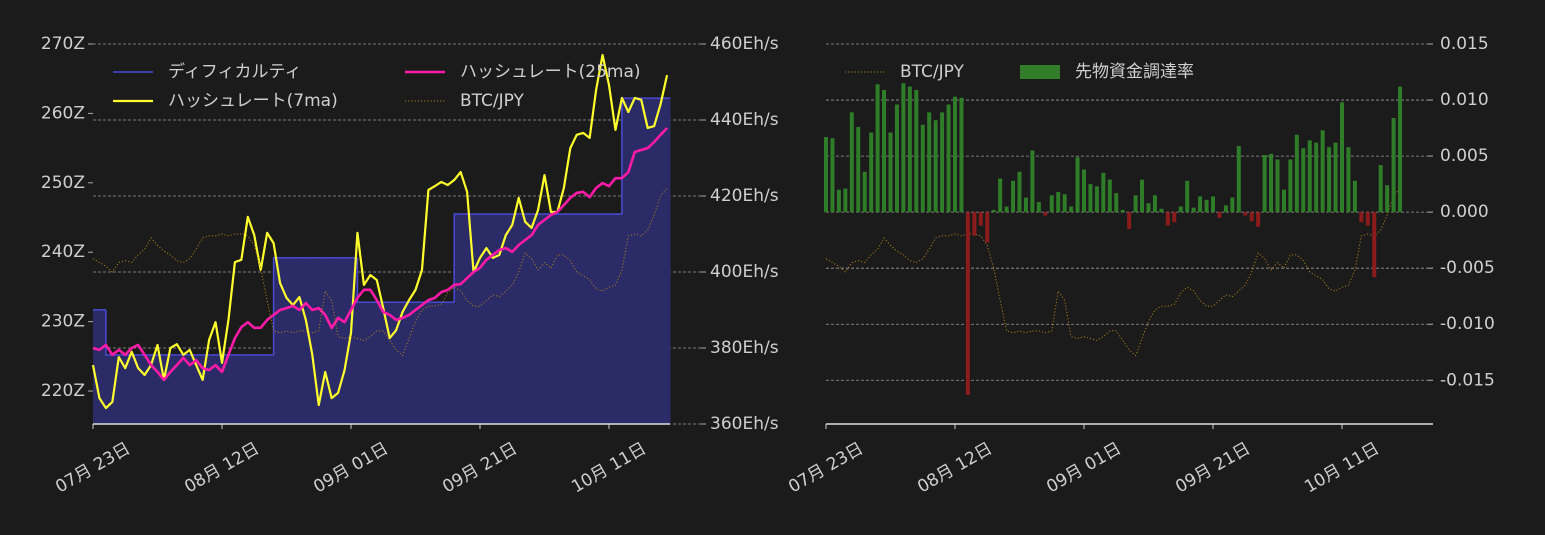 Image resolution: width=1545 pixels, height=535 pixels. What do you see at coordinates (63, 44) in the screenshot?
I see `y-tick-label: 270Z` at bounding box center [63, 44].